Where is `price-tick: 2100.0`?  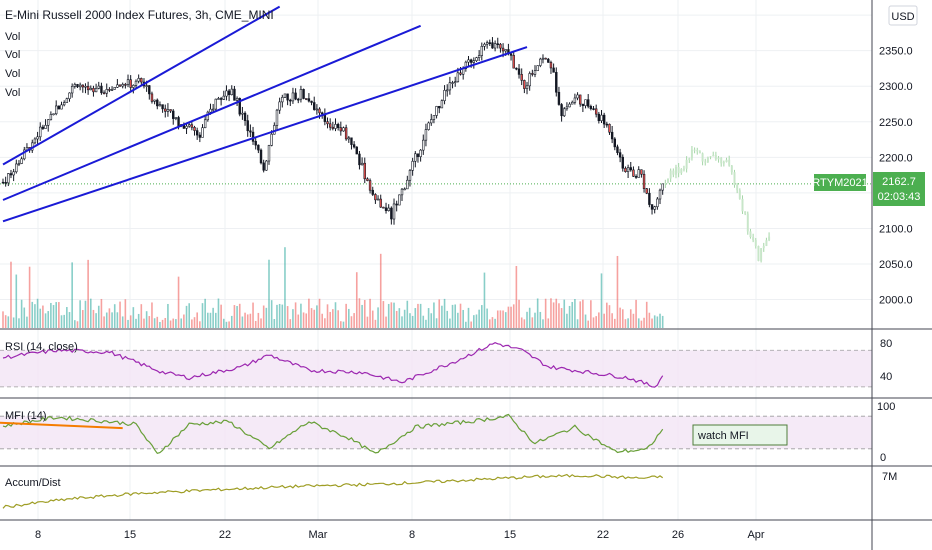 price-tick: 2100.0 is located at coordinates (896, 229).